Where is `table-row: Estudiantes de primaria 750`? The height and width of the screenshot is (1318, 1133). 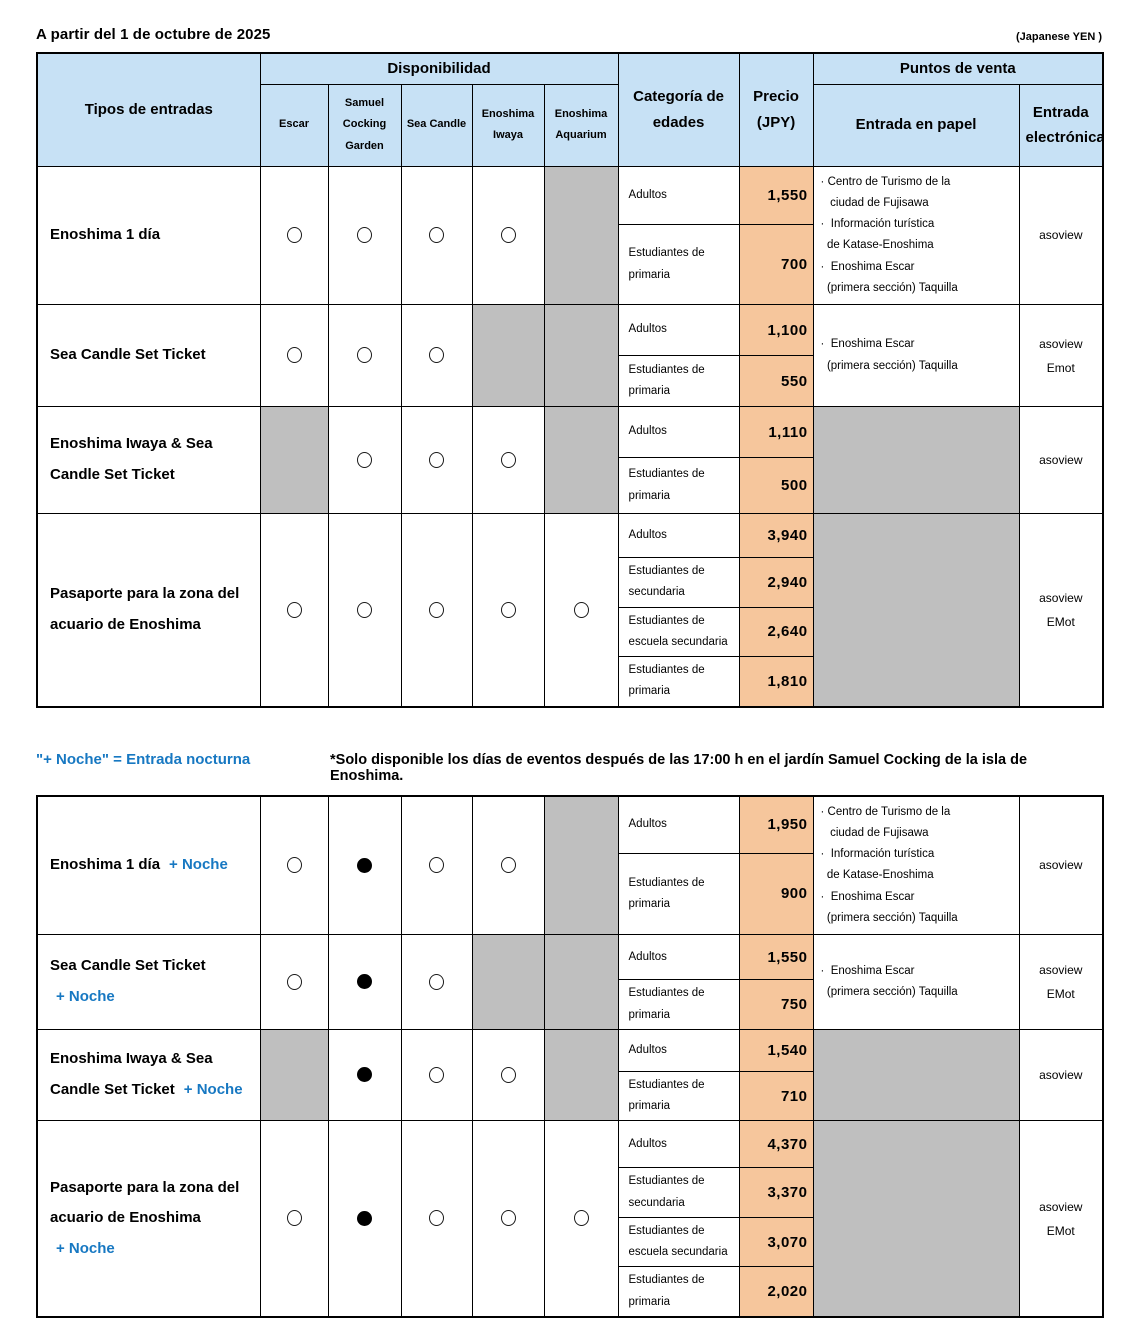
table-row: Estudiantes de primaria 750 is located at coordinates (570, 1004).